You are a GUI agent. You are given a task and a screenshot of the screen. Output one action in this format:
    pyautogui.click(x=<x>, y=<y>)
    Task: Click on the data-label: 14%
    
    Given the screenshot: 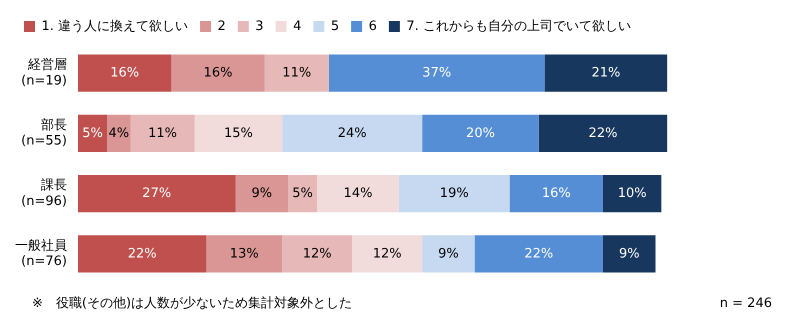 What is the action you would take?
    pyautogui.click(x=358, y=193)
    